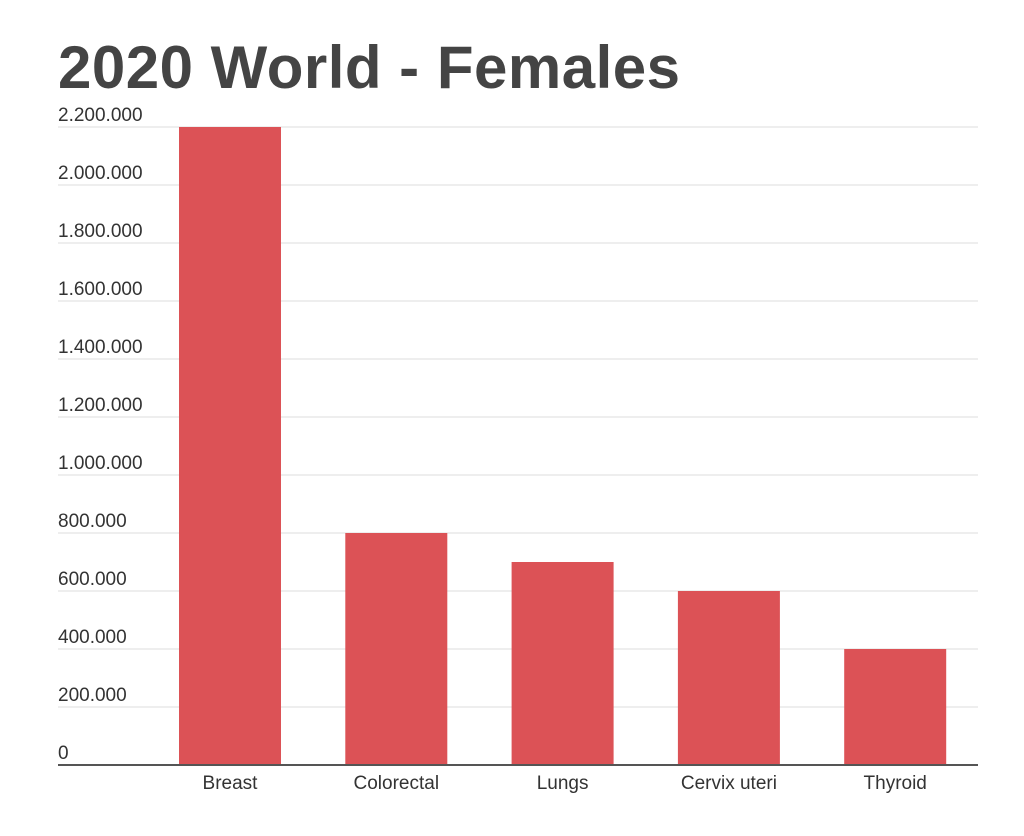 This screenshot has width=1024, height=836. Describe the element at coordinates (100, 463) in the screenshot. I see `y-tick-label: 1.000.000` at that location.